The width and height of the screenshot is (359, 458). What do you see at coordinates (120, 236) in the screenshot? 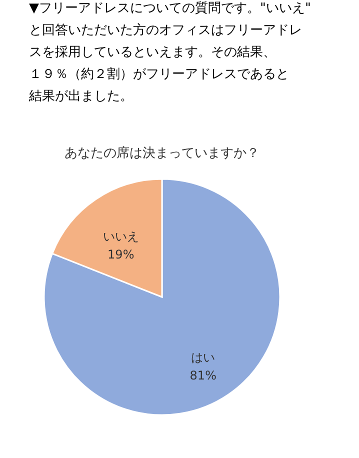
I see `slice-label: いいえ` at bounding box center [120, 236].